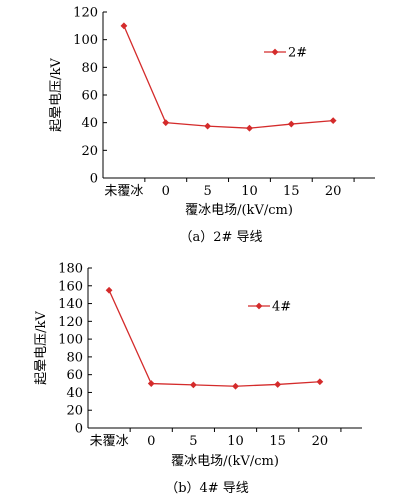 The width and height of the screenshot is (412, 500). Describe the element at coordinates (70, 286) in the screenshot. I see `y-tick-label: 160` at that location.